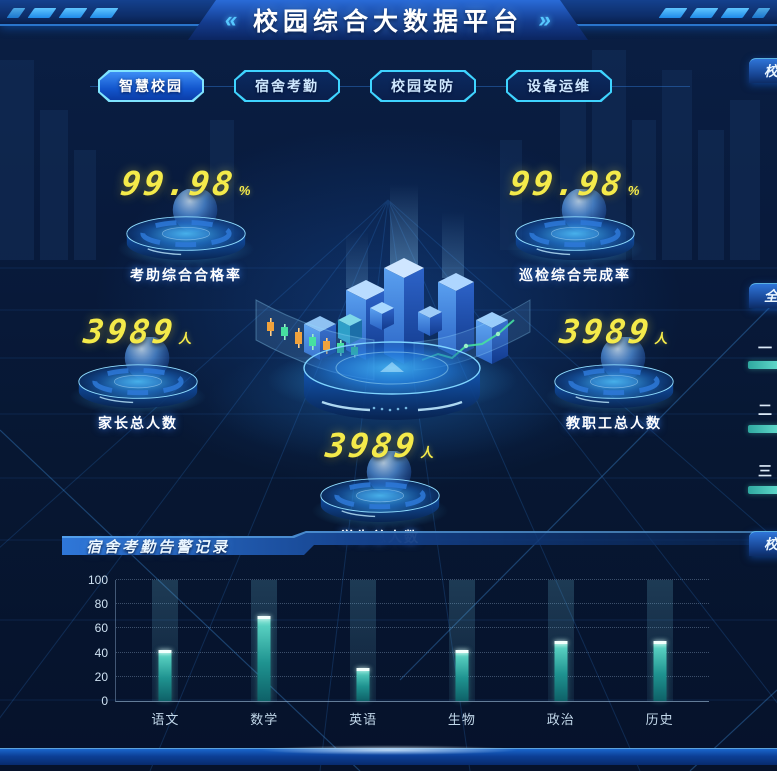 This screenshot has height=771, width=777. I want to click on bottom-decoration-bar, so click(388, 755).